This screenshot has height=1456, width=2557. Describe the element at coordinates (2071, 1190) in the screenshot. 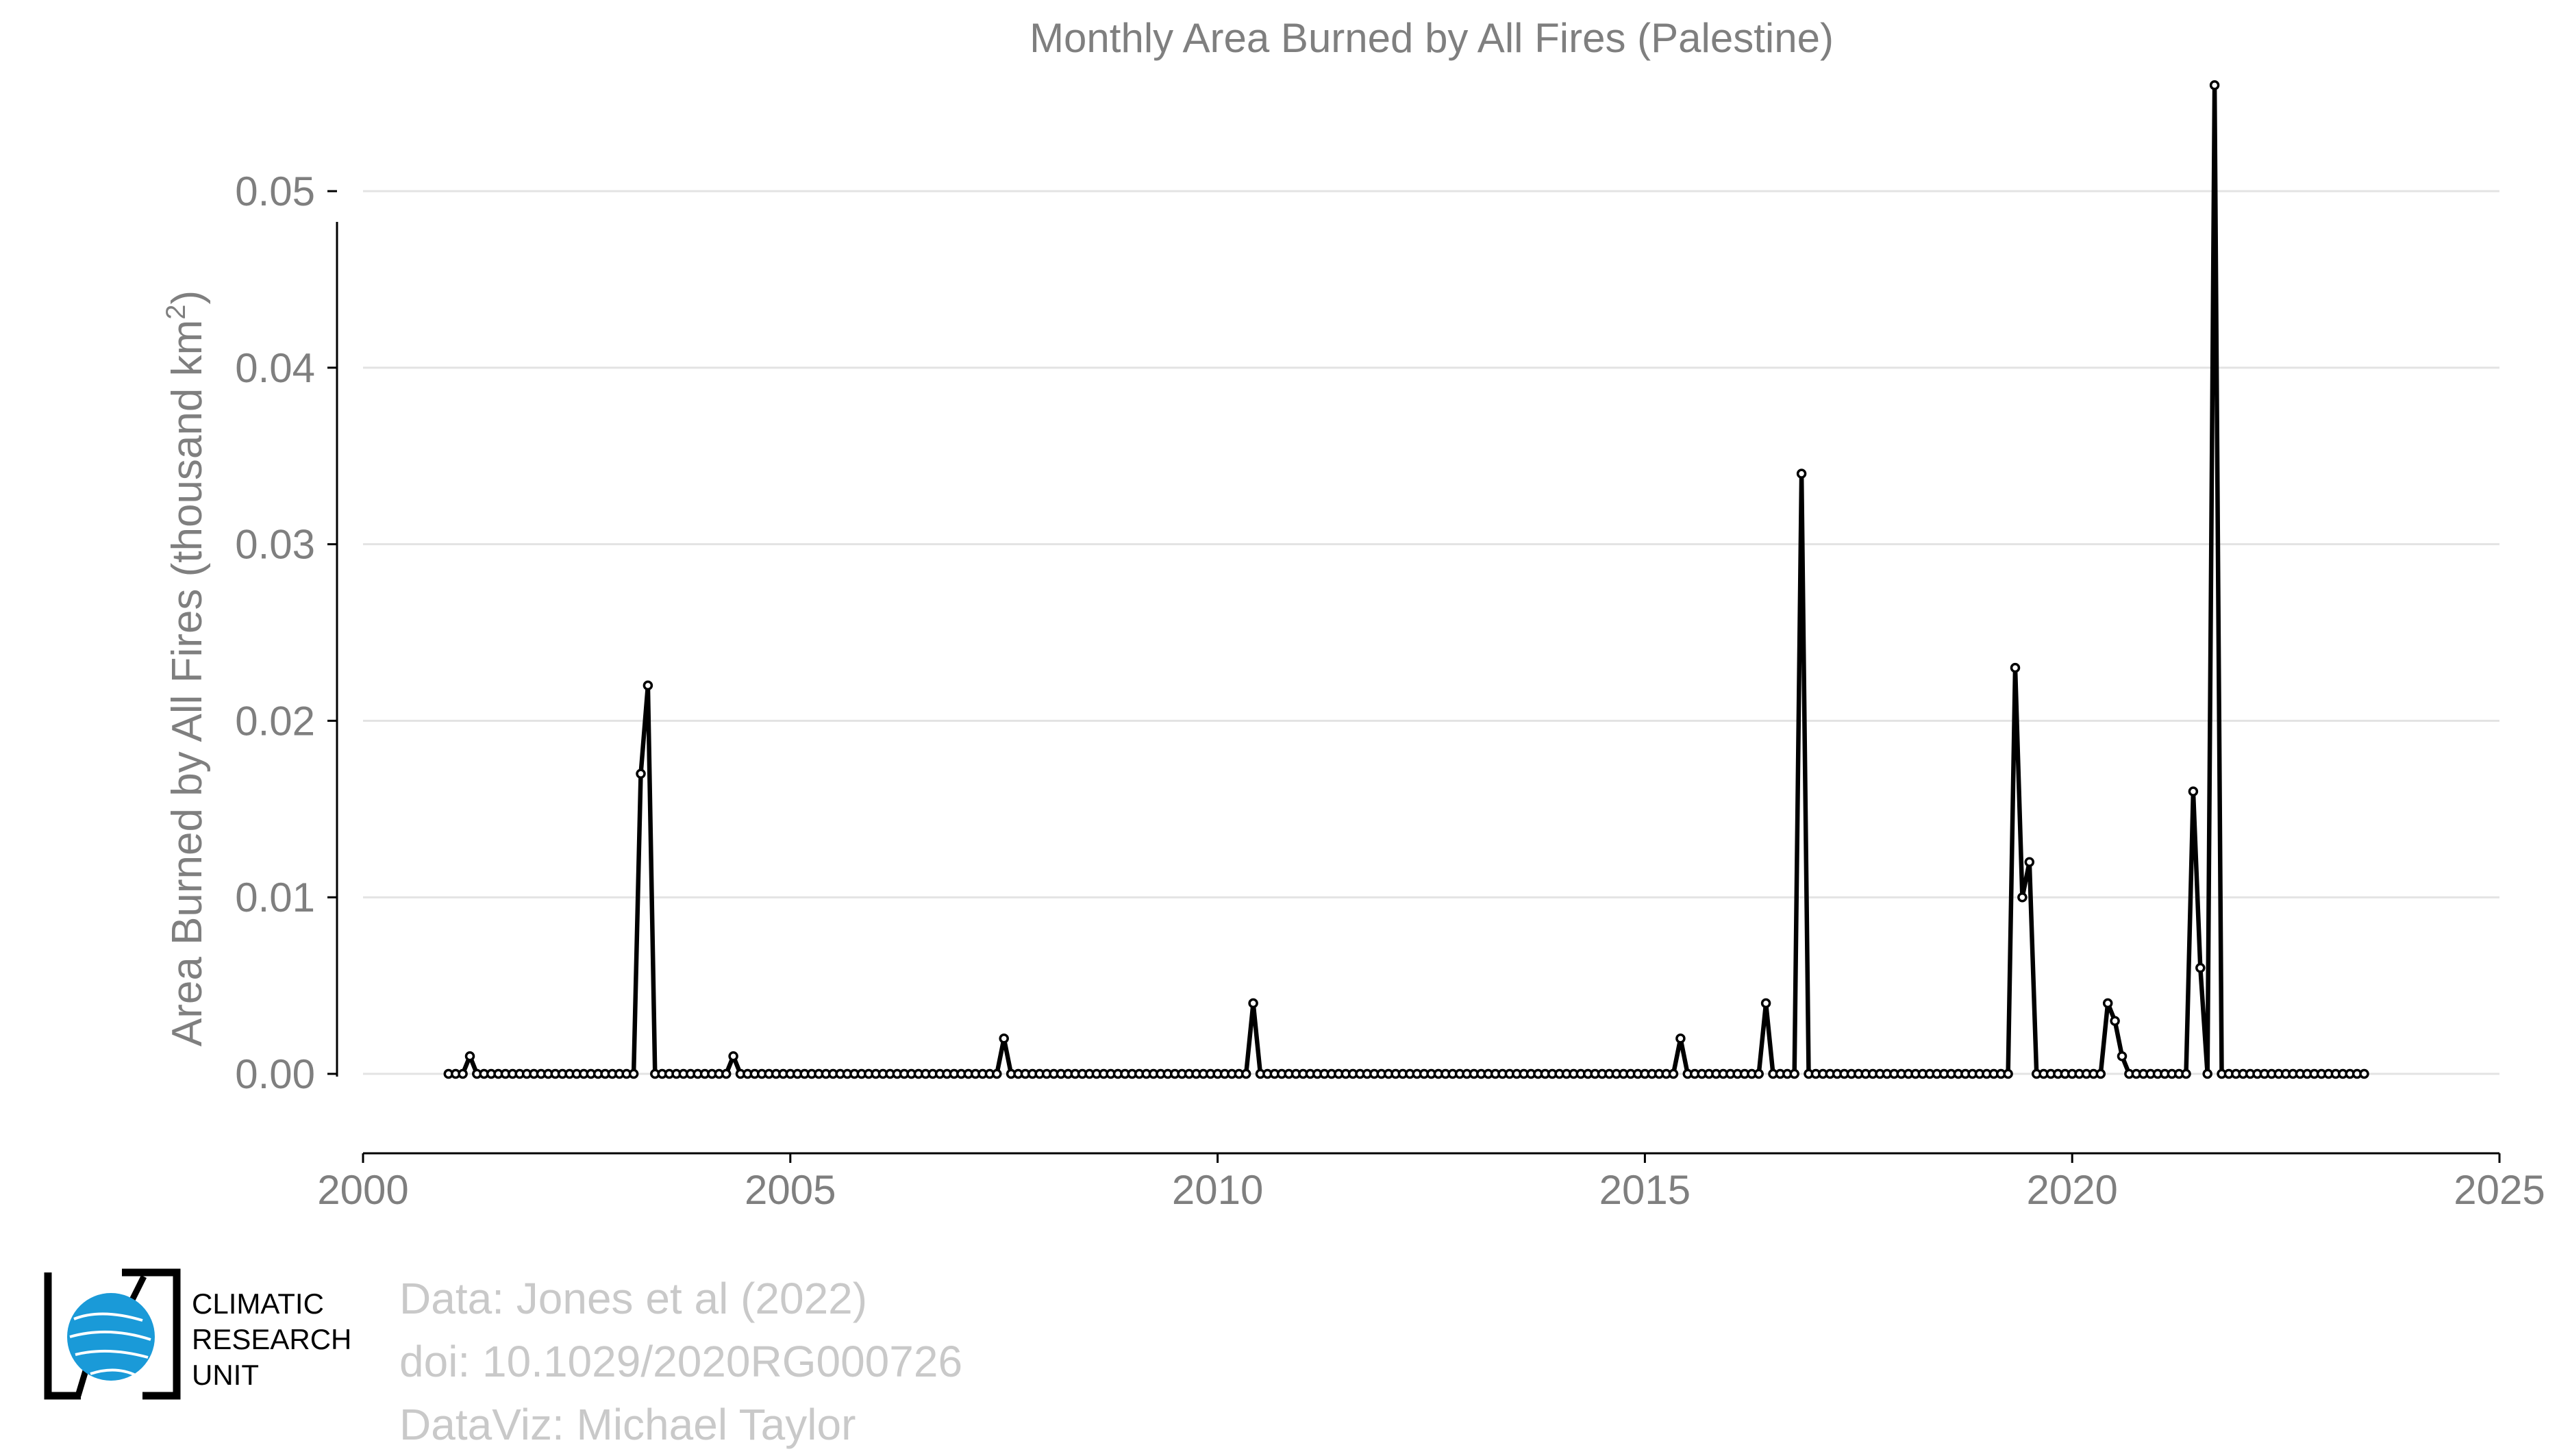

I see `x-tick-label: 2020` at that location.